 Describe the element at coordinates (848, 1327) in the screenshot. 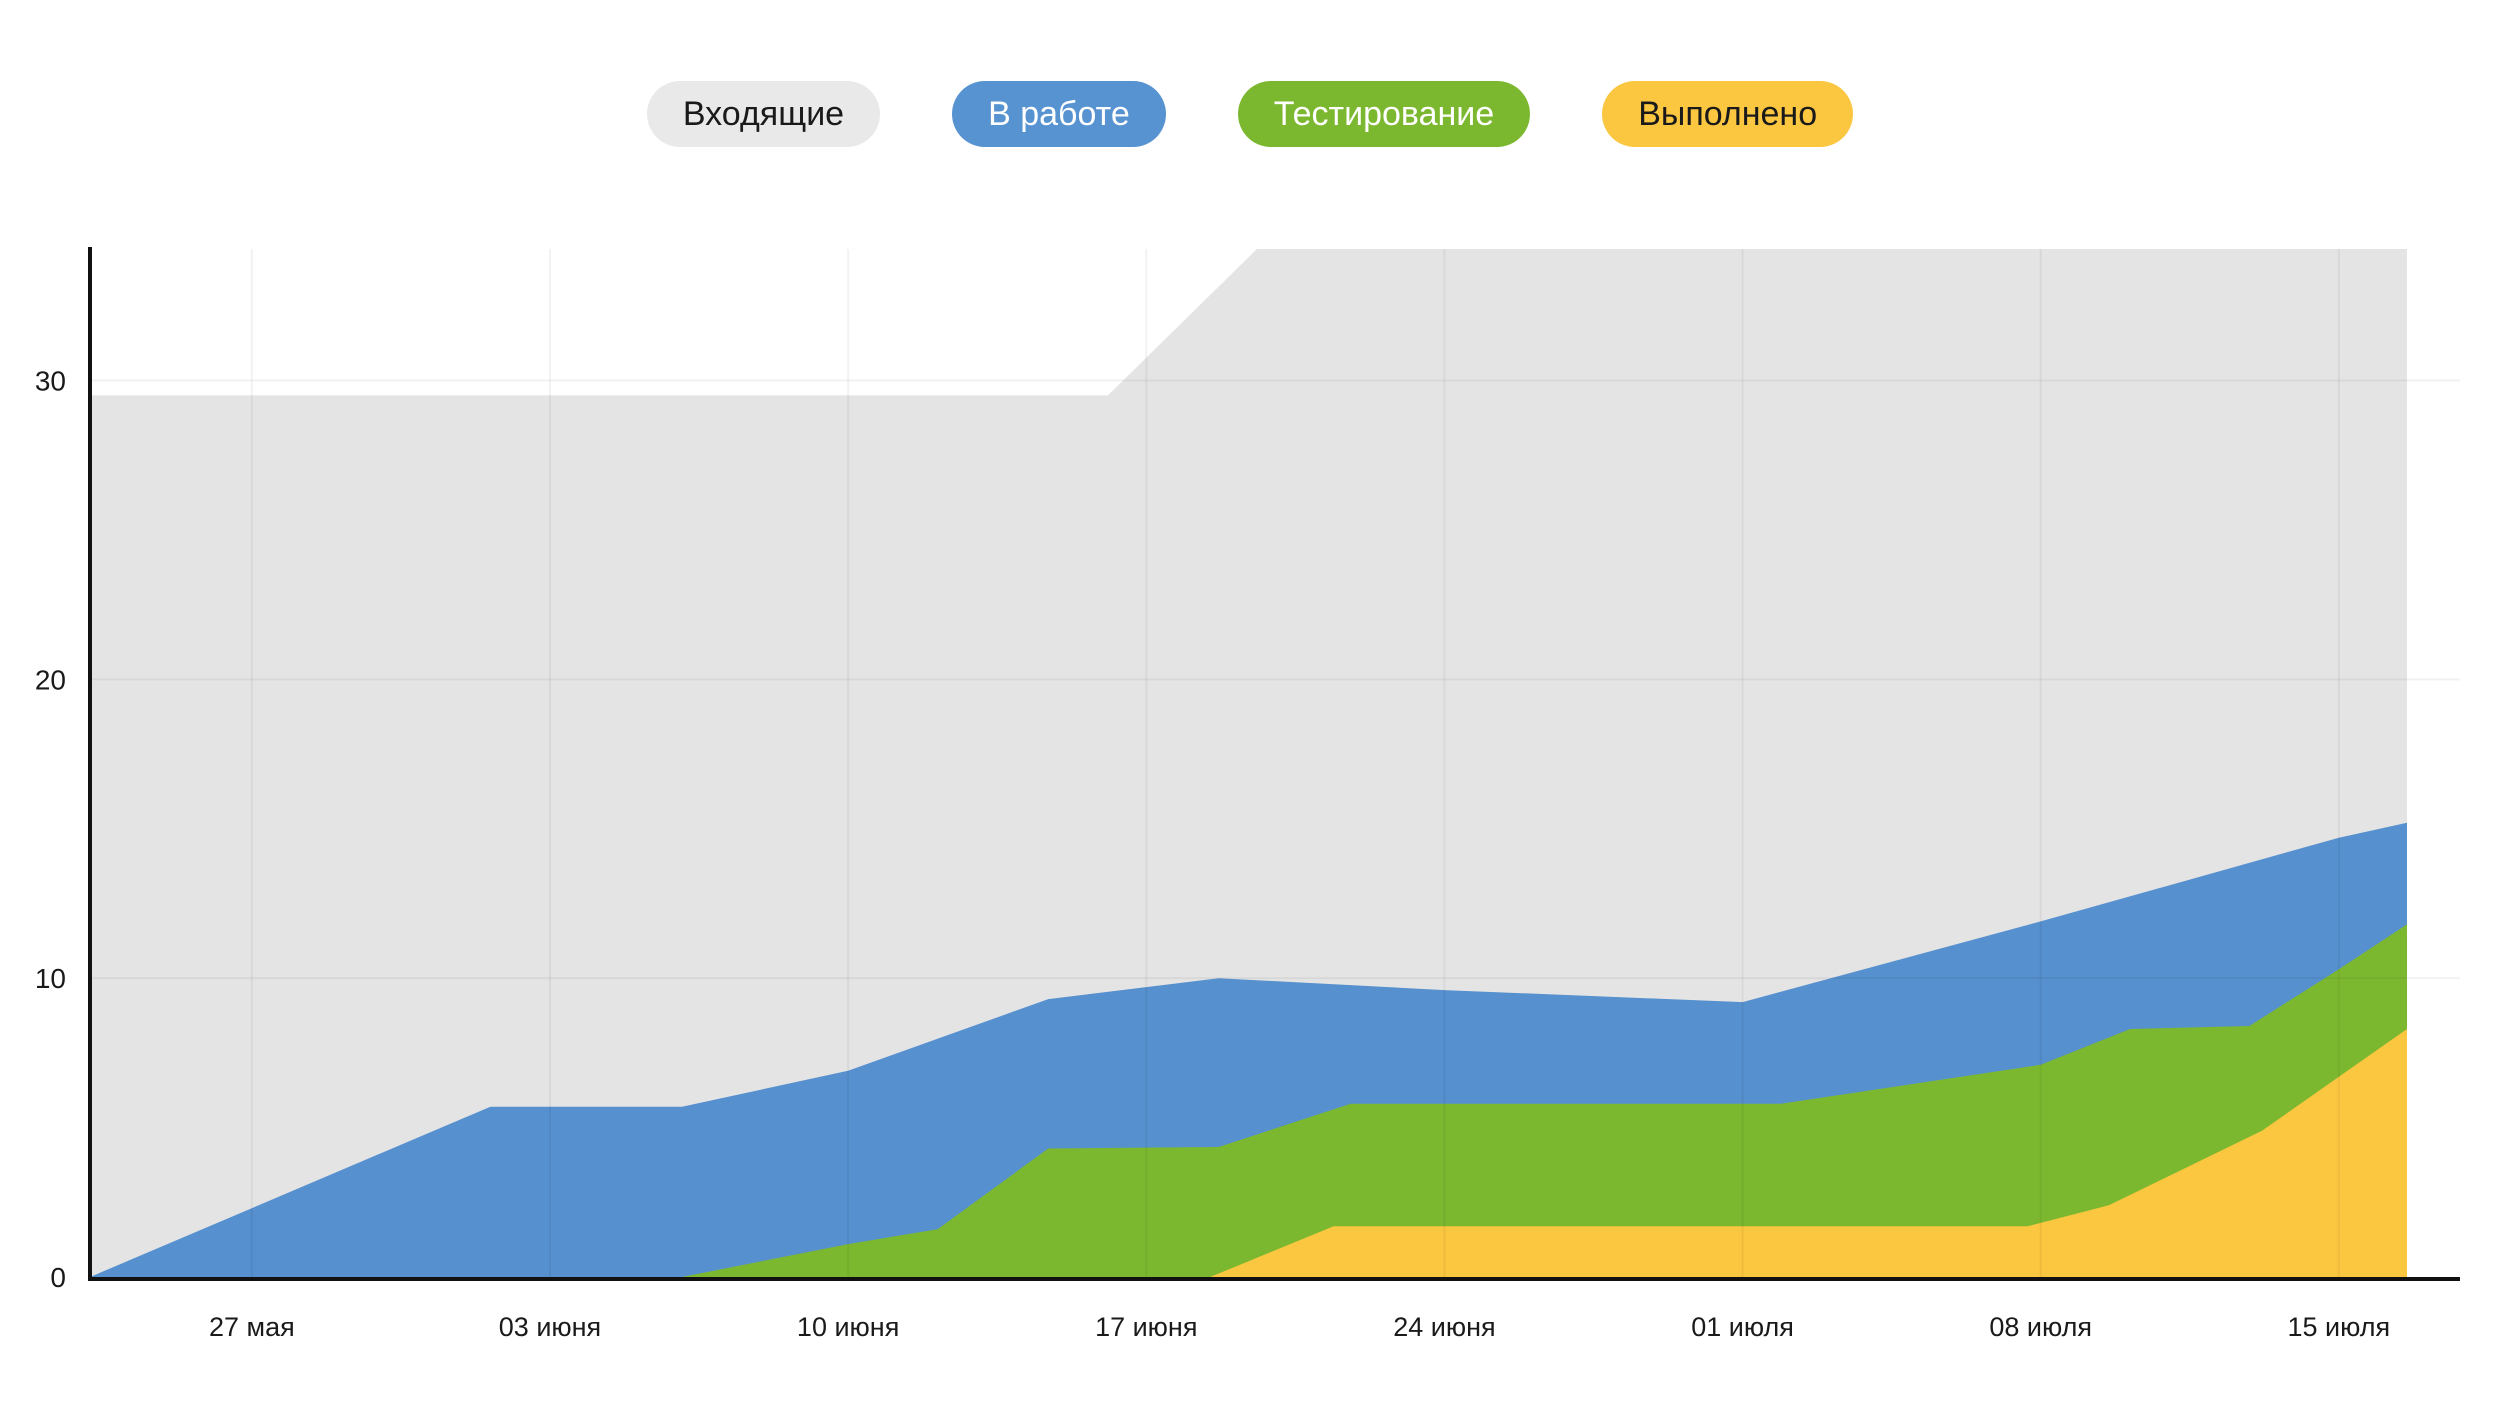

I see `x-tick-label-2: 10 июня` at that location.